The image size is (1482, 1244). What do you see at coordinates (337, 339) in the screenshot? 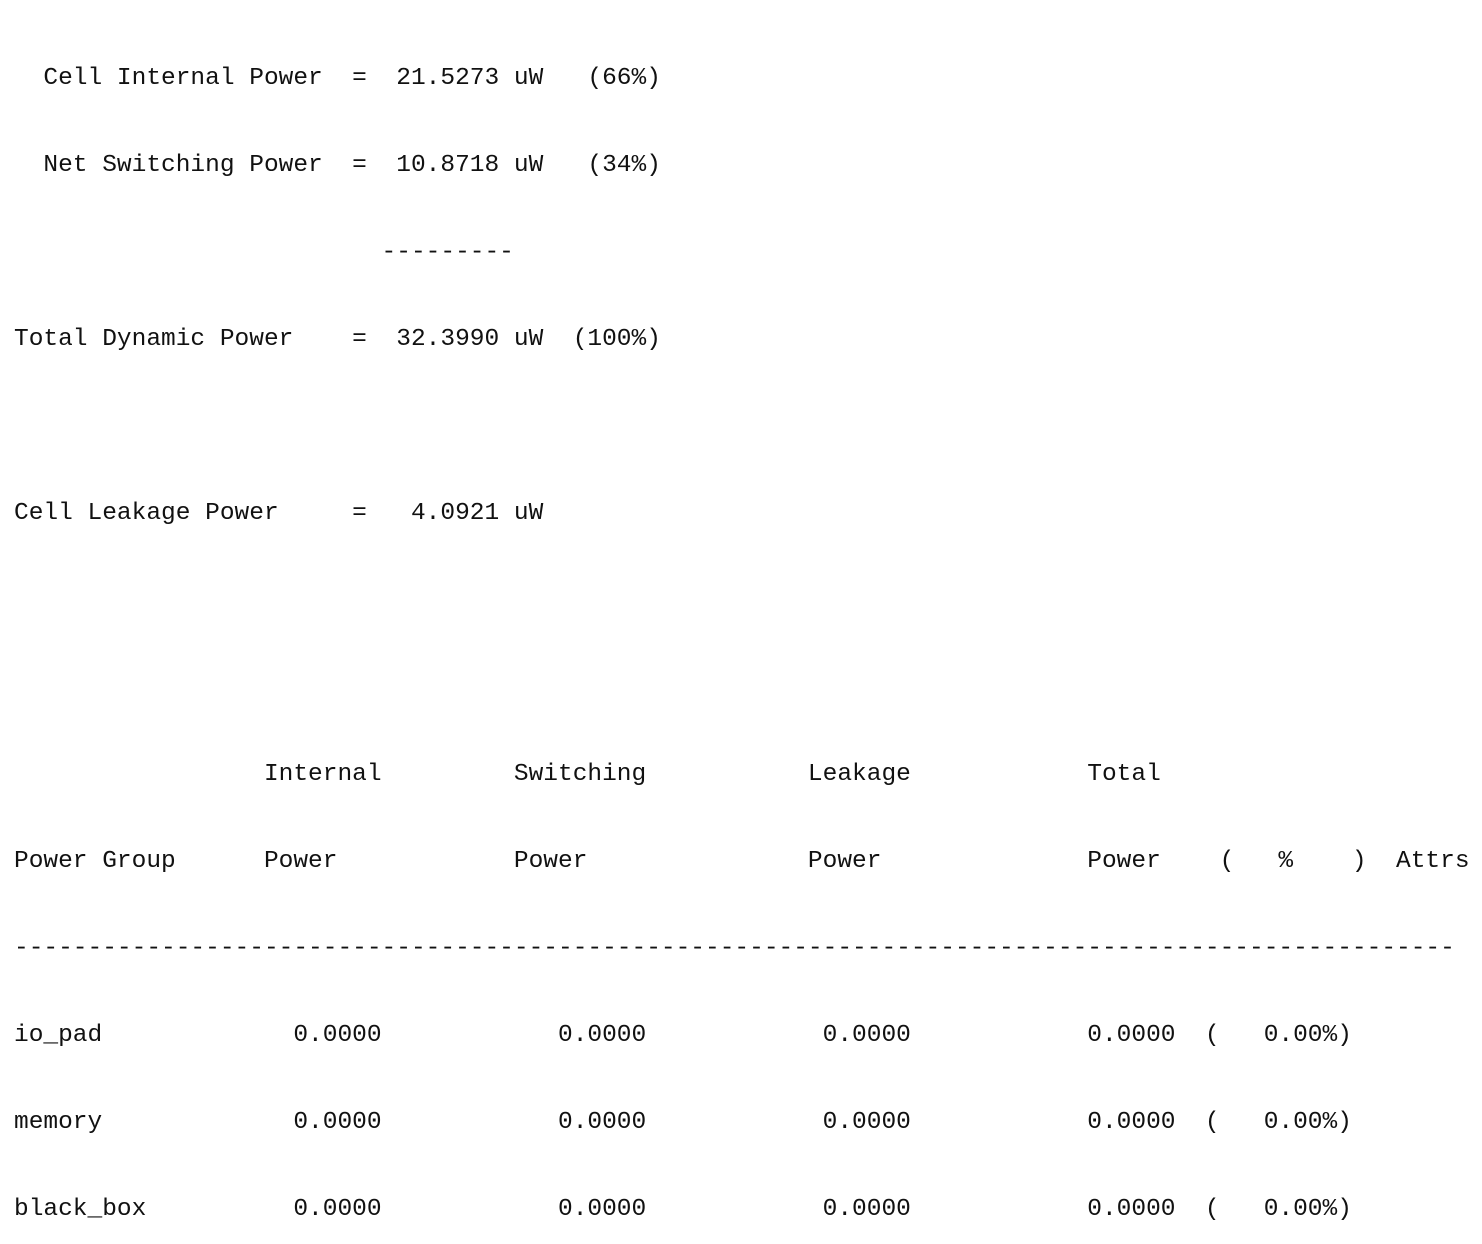
I see `total-dynamic-power-line: Total Dynamic Power = 32.3990 uW (100%)` at bounding box center [337, 339].